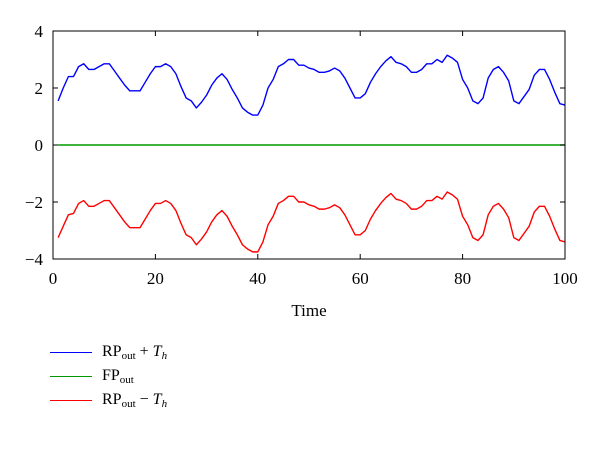  What do you see at coordinates (118, 376) in the screenshot?
I see `legend-label: FPout` at bounding box center [118, 376].